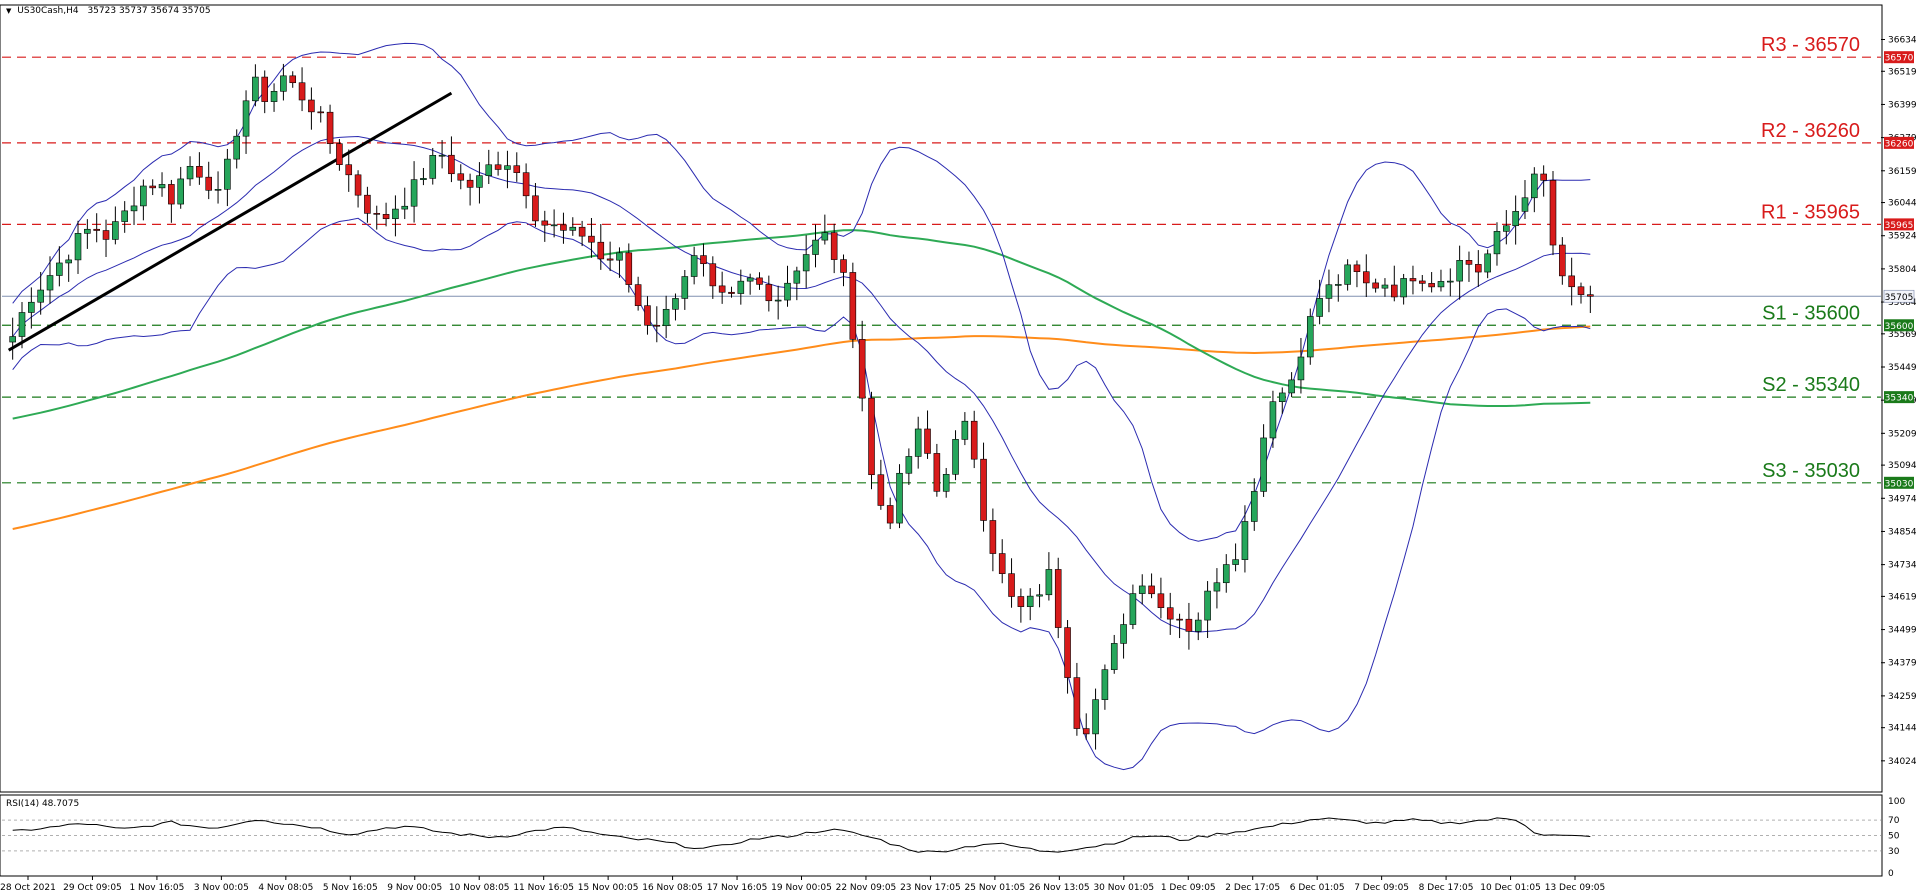  What do you see at coordinates (221, 888) in the screenshot?
I see `time-tick-label: 3 Nov 00:05` at bounding box center [221, 888].